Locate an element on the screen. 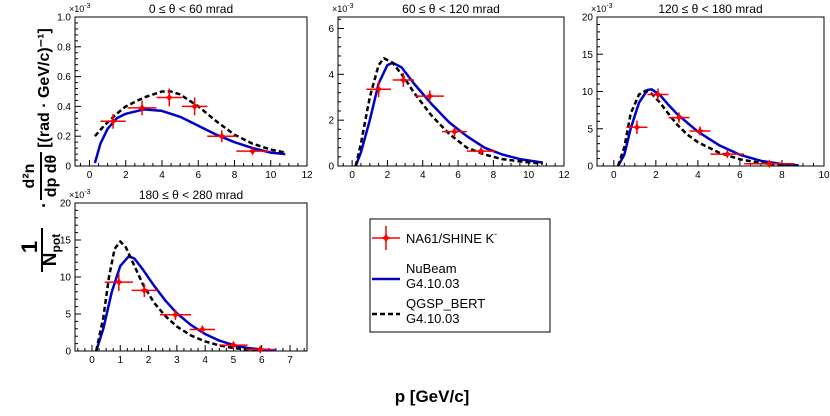  global-x-label: p [GeV/c] is located at coordinates (432, 396).